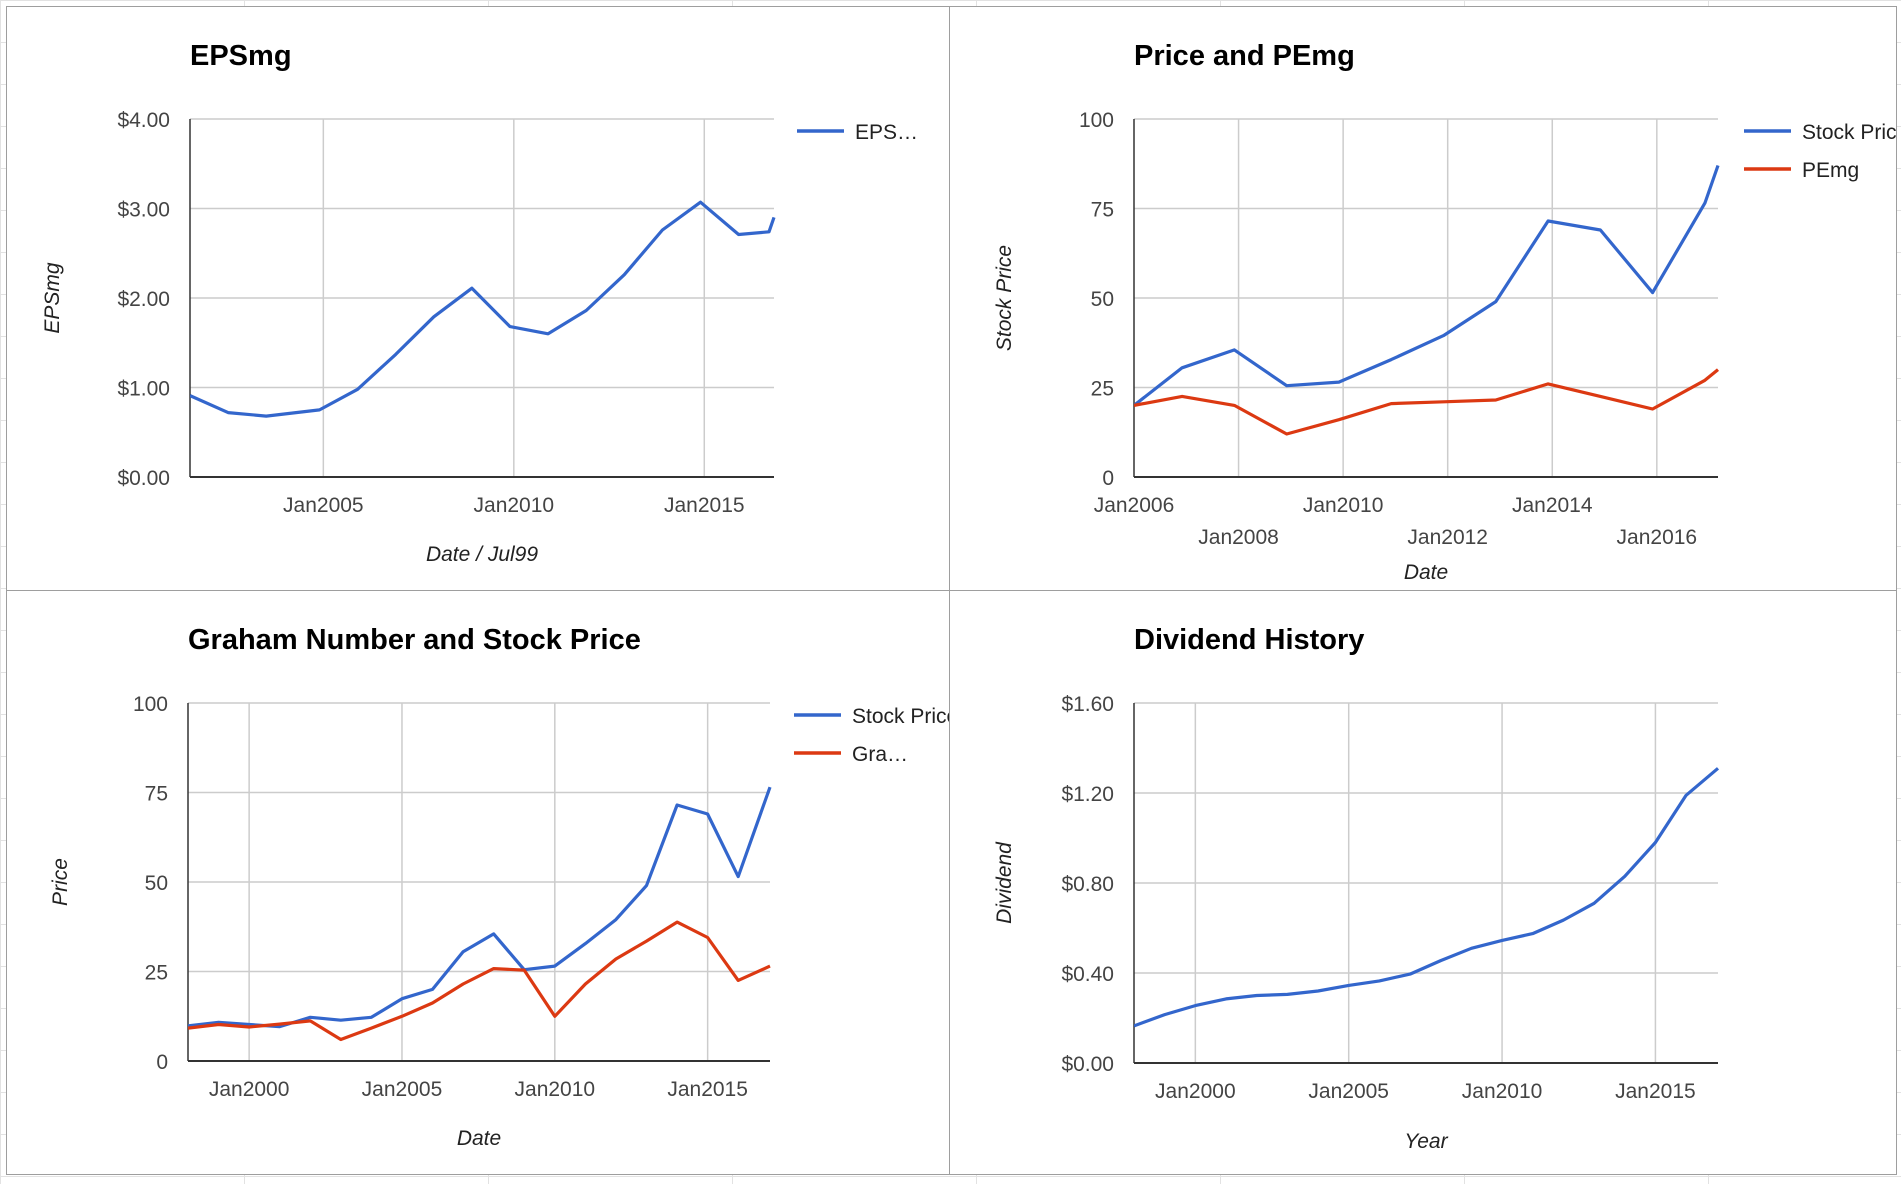 The width and height of the screenshot is (1901, 1184). Describe the element at coordinates (1552, 505) in the screenshot. I see `x-tick-label: Jan2014` at that location.